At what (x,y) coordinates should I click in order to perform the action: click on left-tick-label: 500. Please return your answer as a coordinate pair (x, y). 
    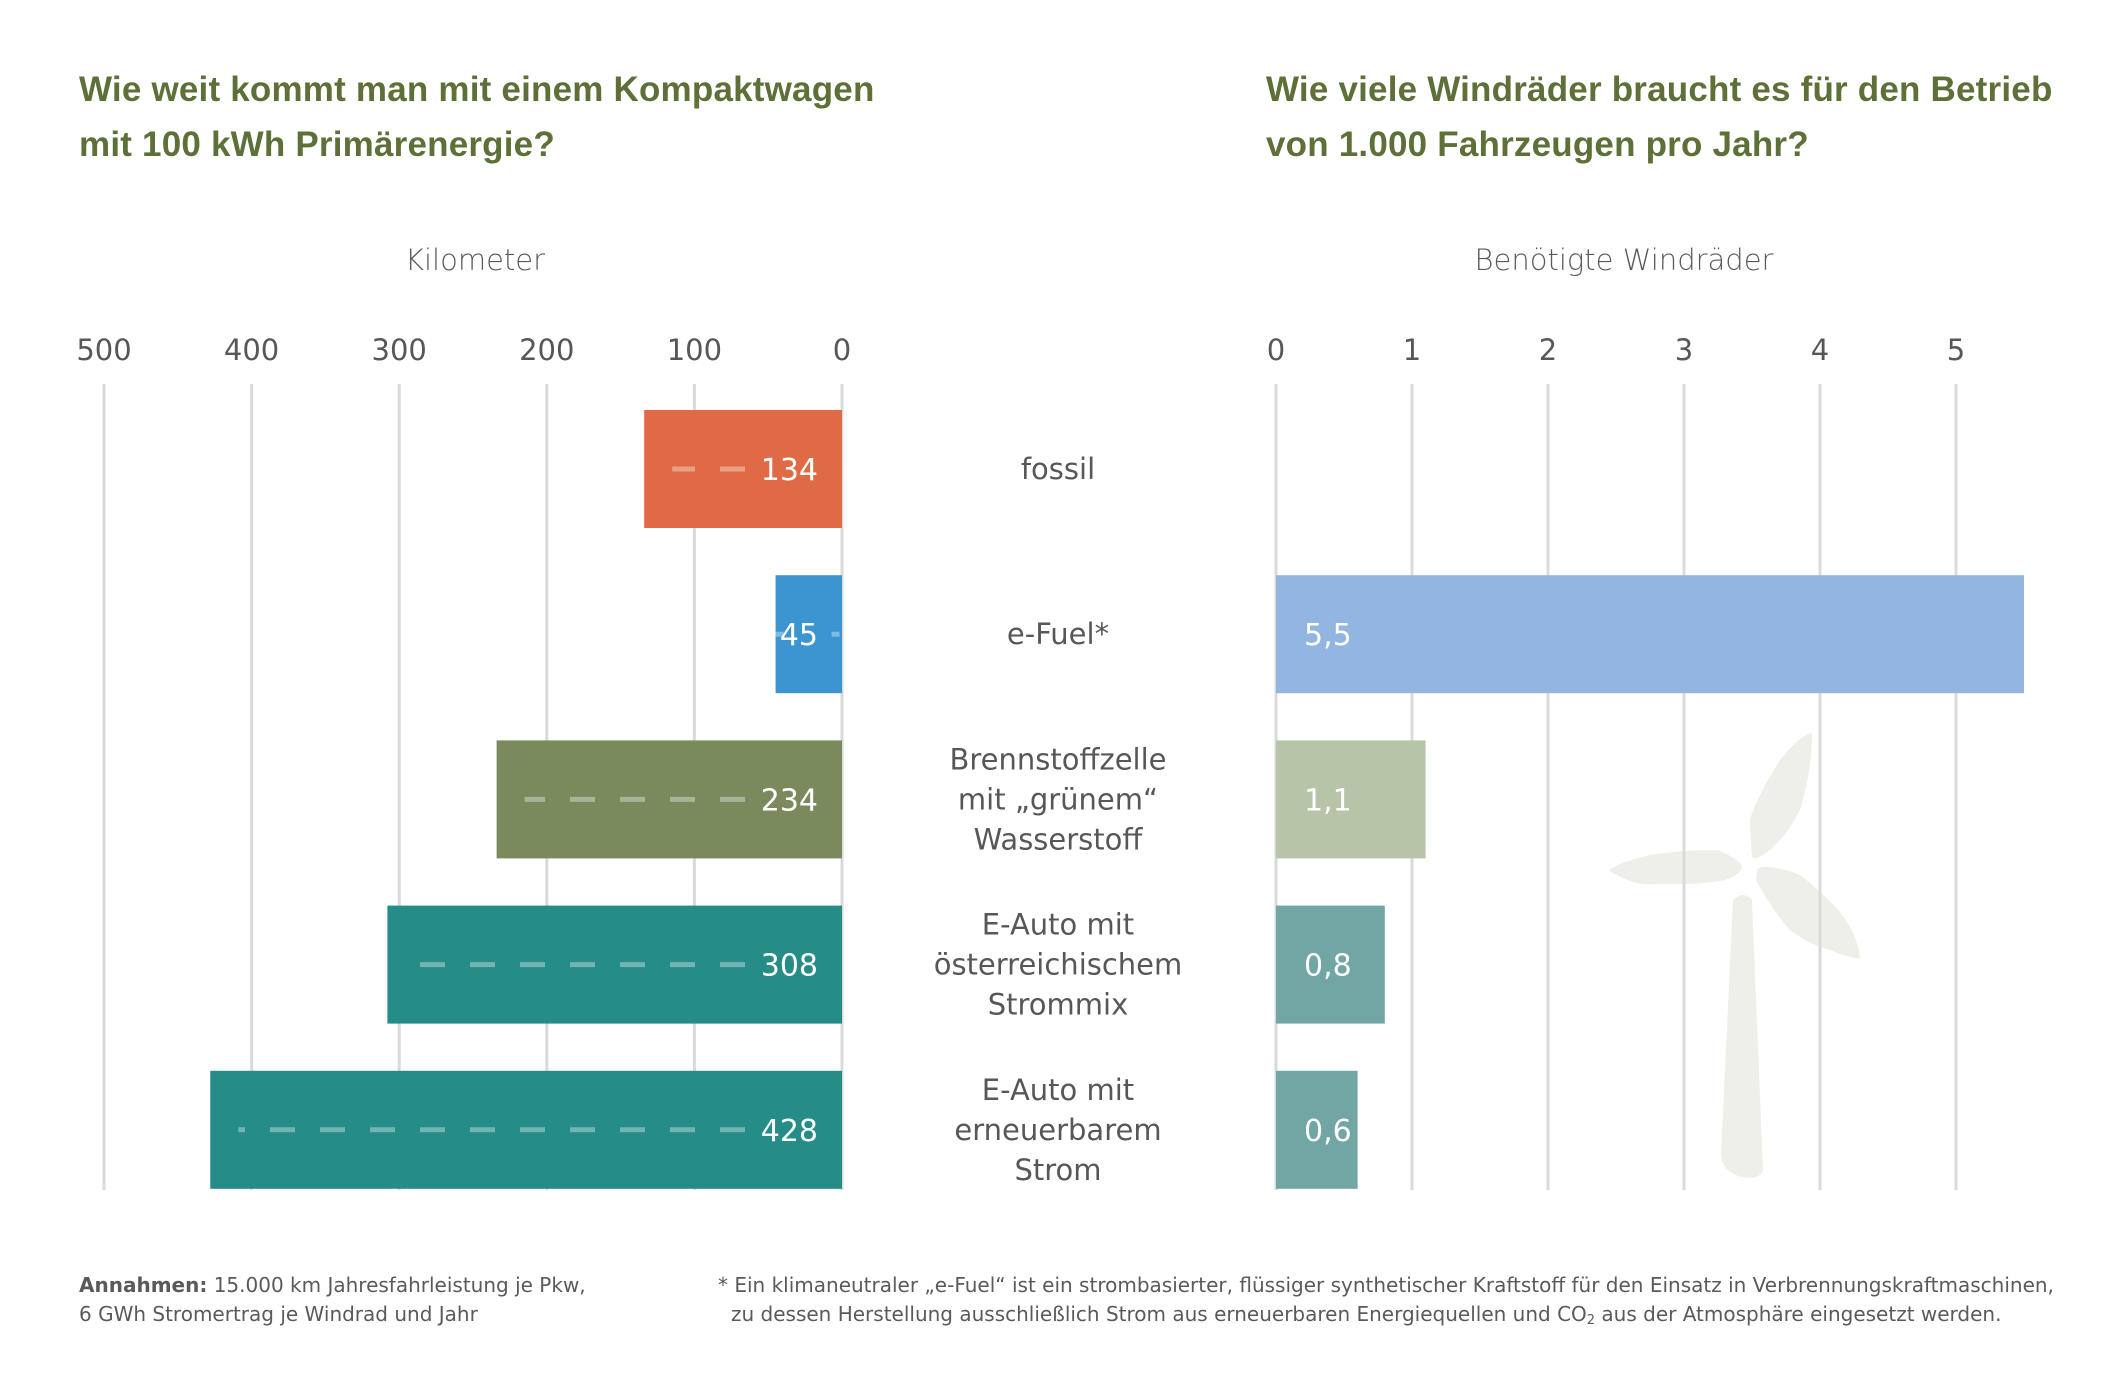
    Looking at the image, I should click on (103, 350).